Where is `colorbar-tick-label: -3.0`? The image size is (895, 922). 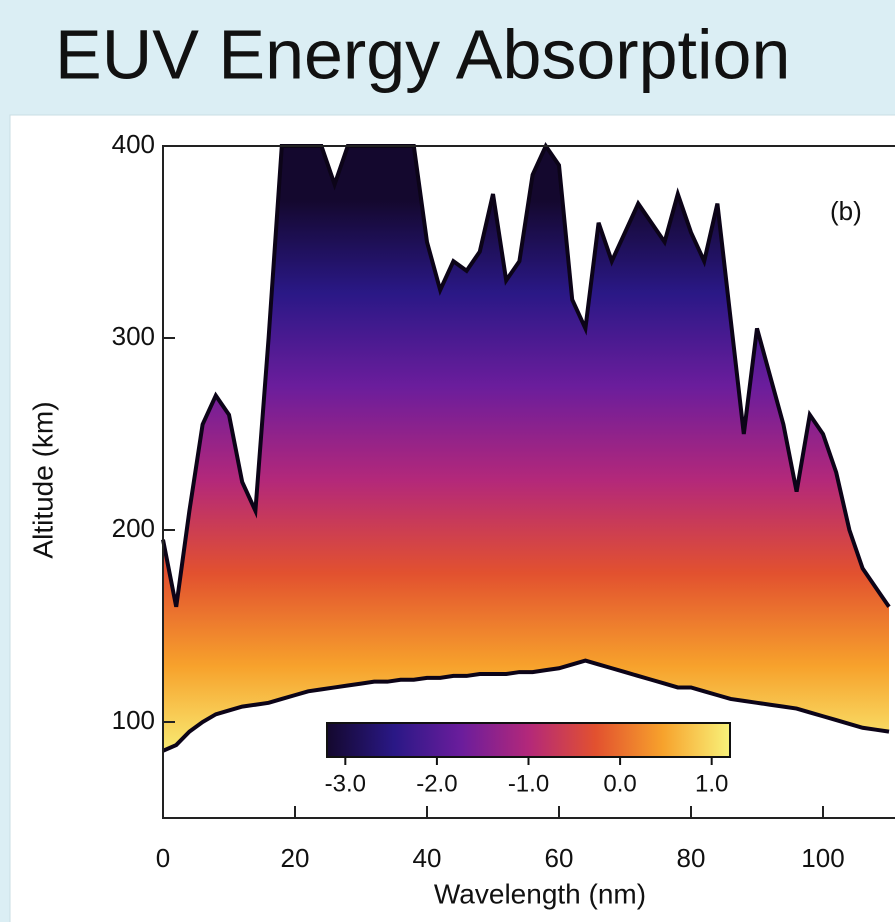
colorbar-tick-label: -3.0 is located at coordinates (345, 783).